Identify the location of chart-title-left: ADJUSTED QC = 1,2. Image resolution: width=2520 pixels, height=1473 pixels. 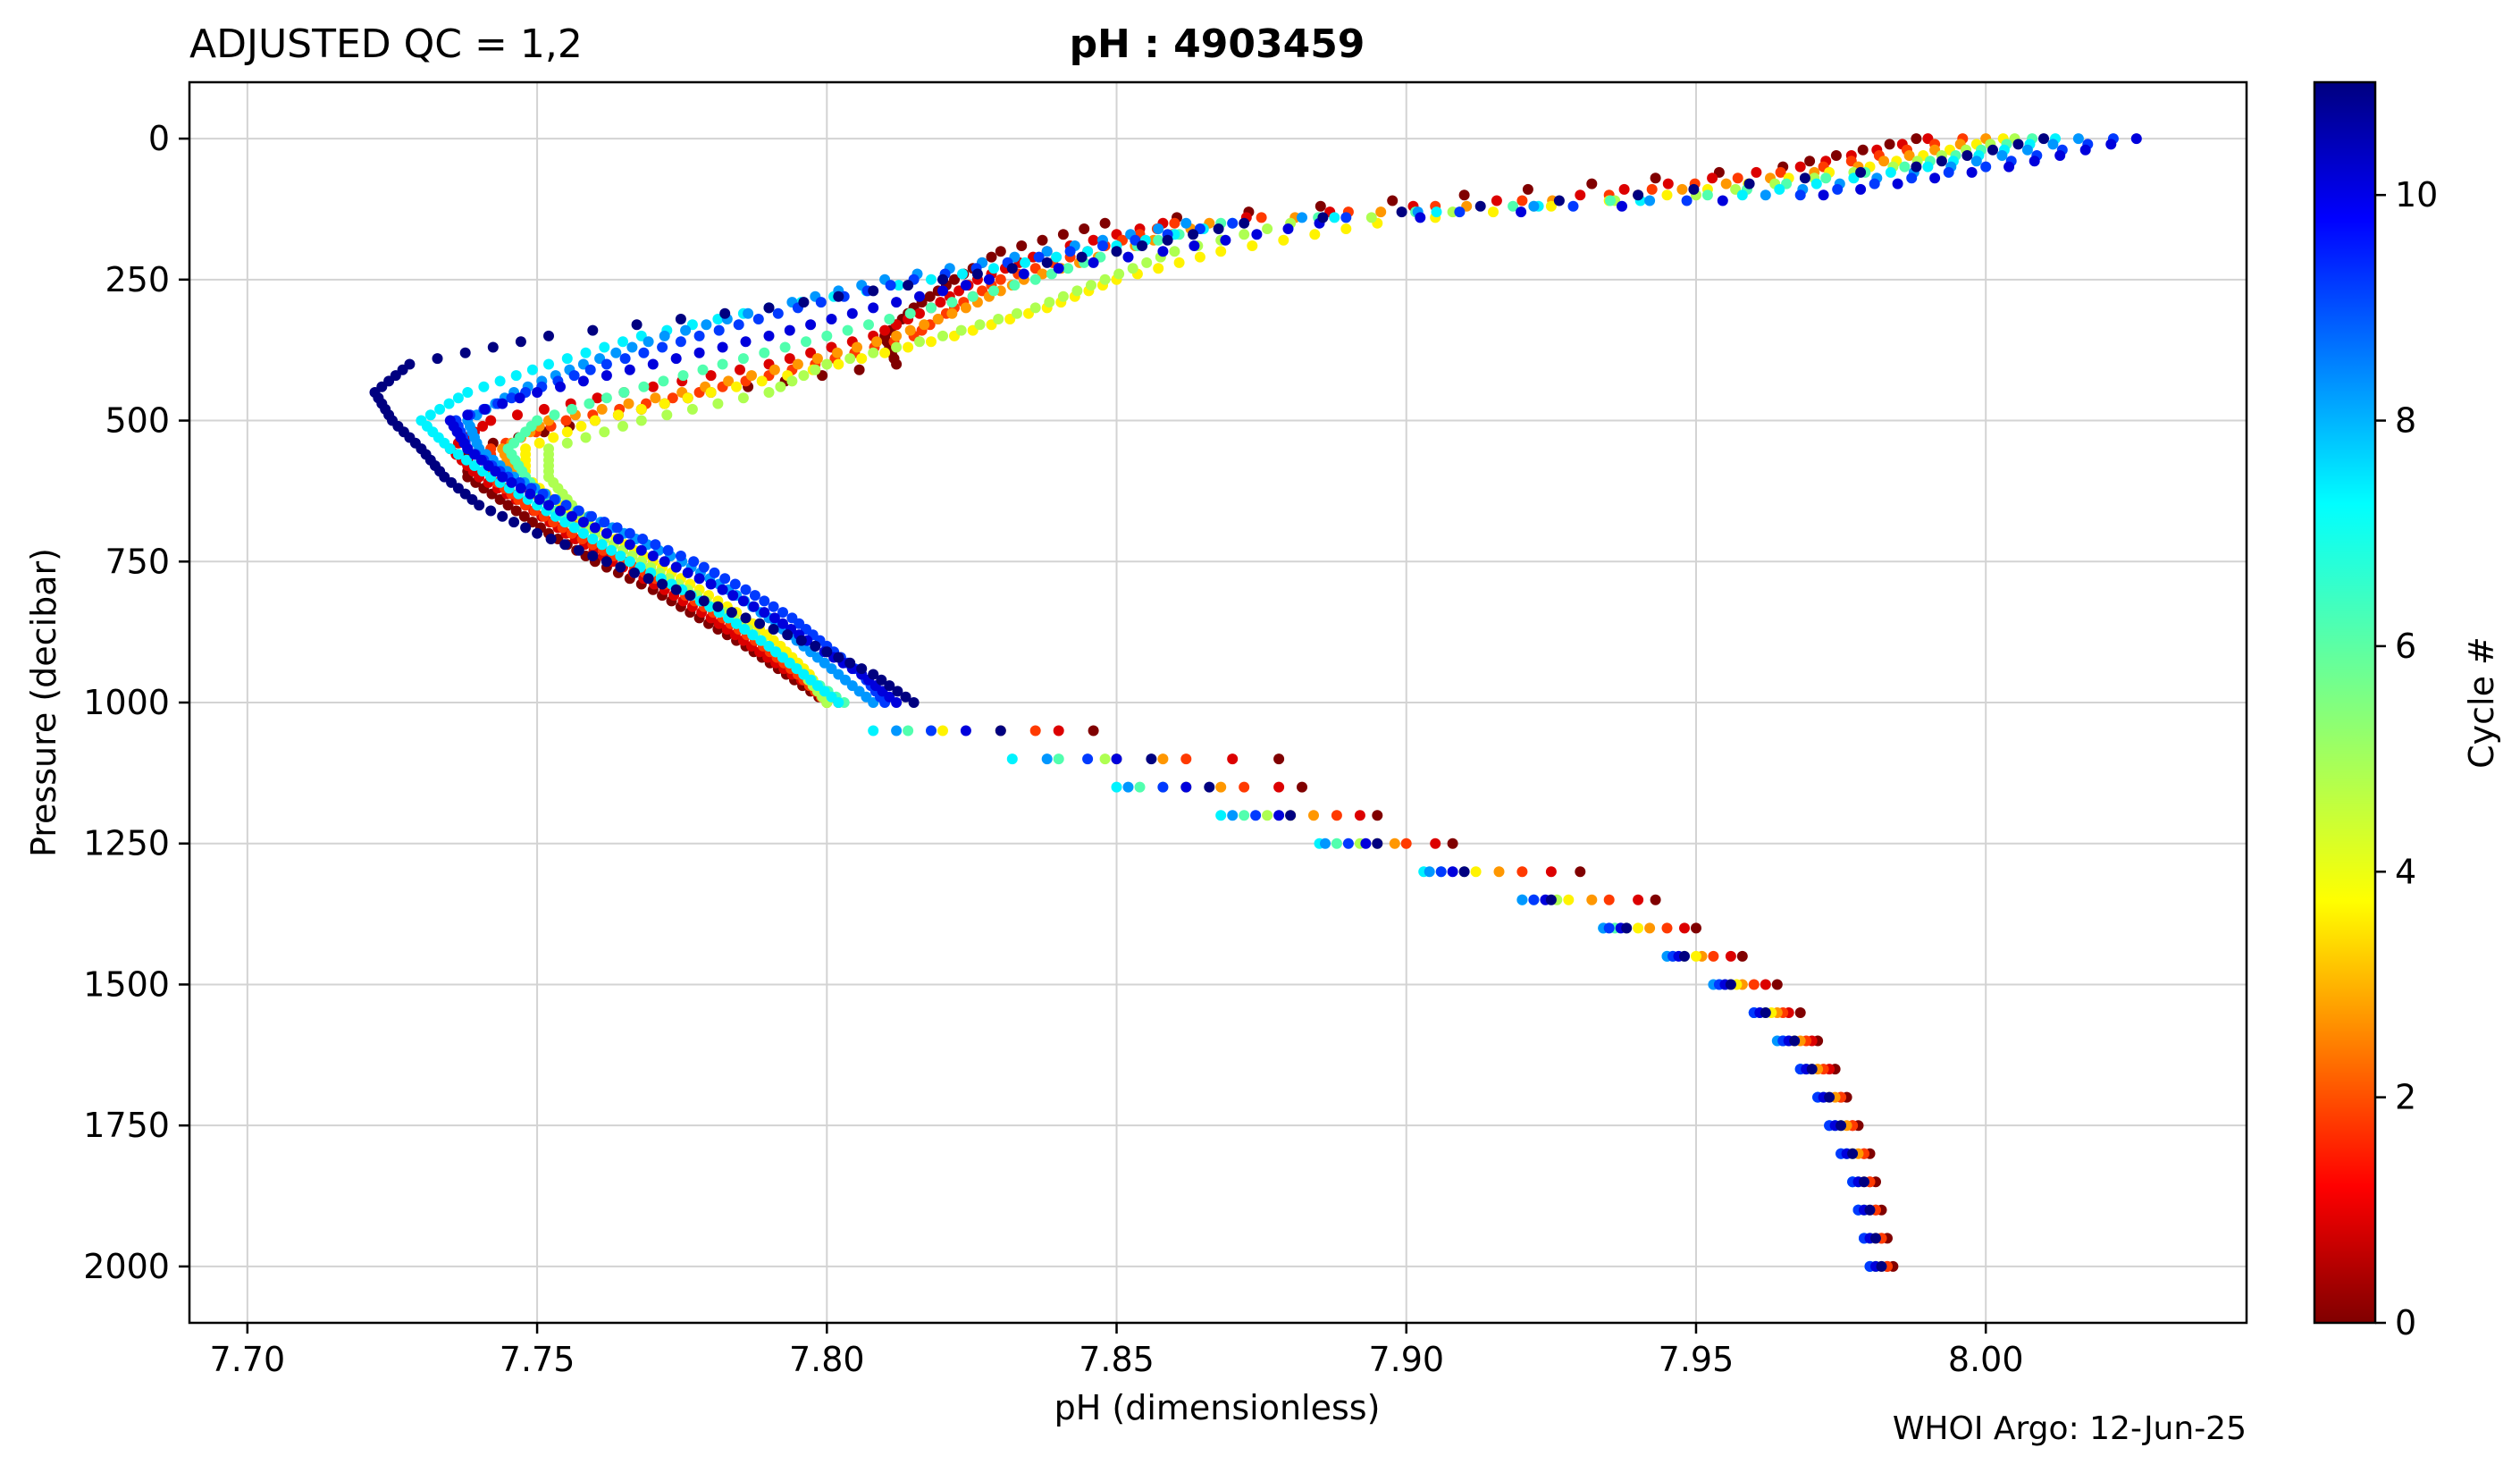
(386, 44).